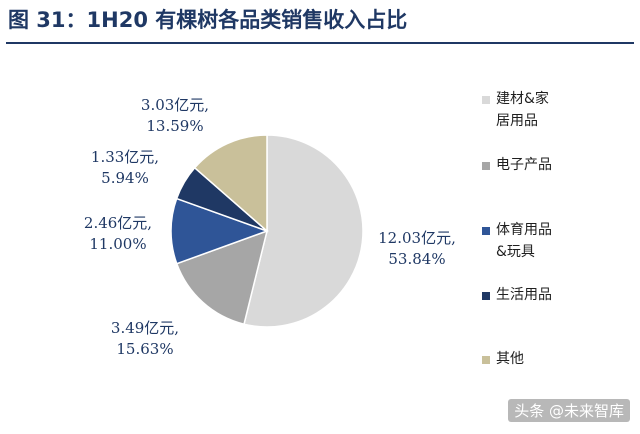 Image resolution: width=640 pixels, height=434 pixels. I want to click on chart-title: 图 31：1H20 有棵树各品类销售收入占比, so click(208, 20).